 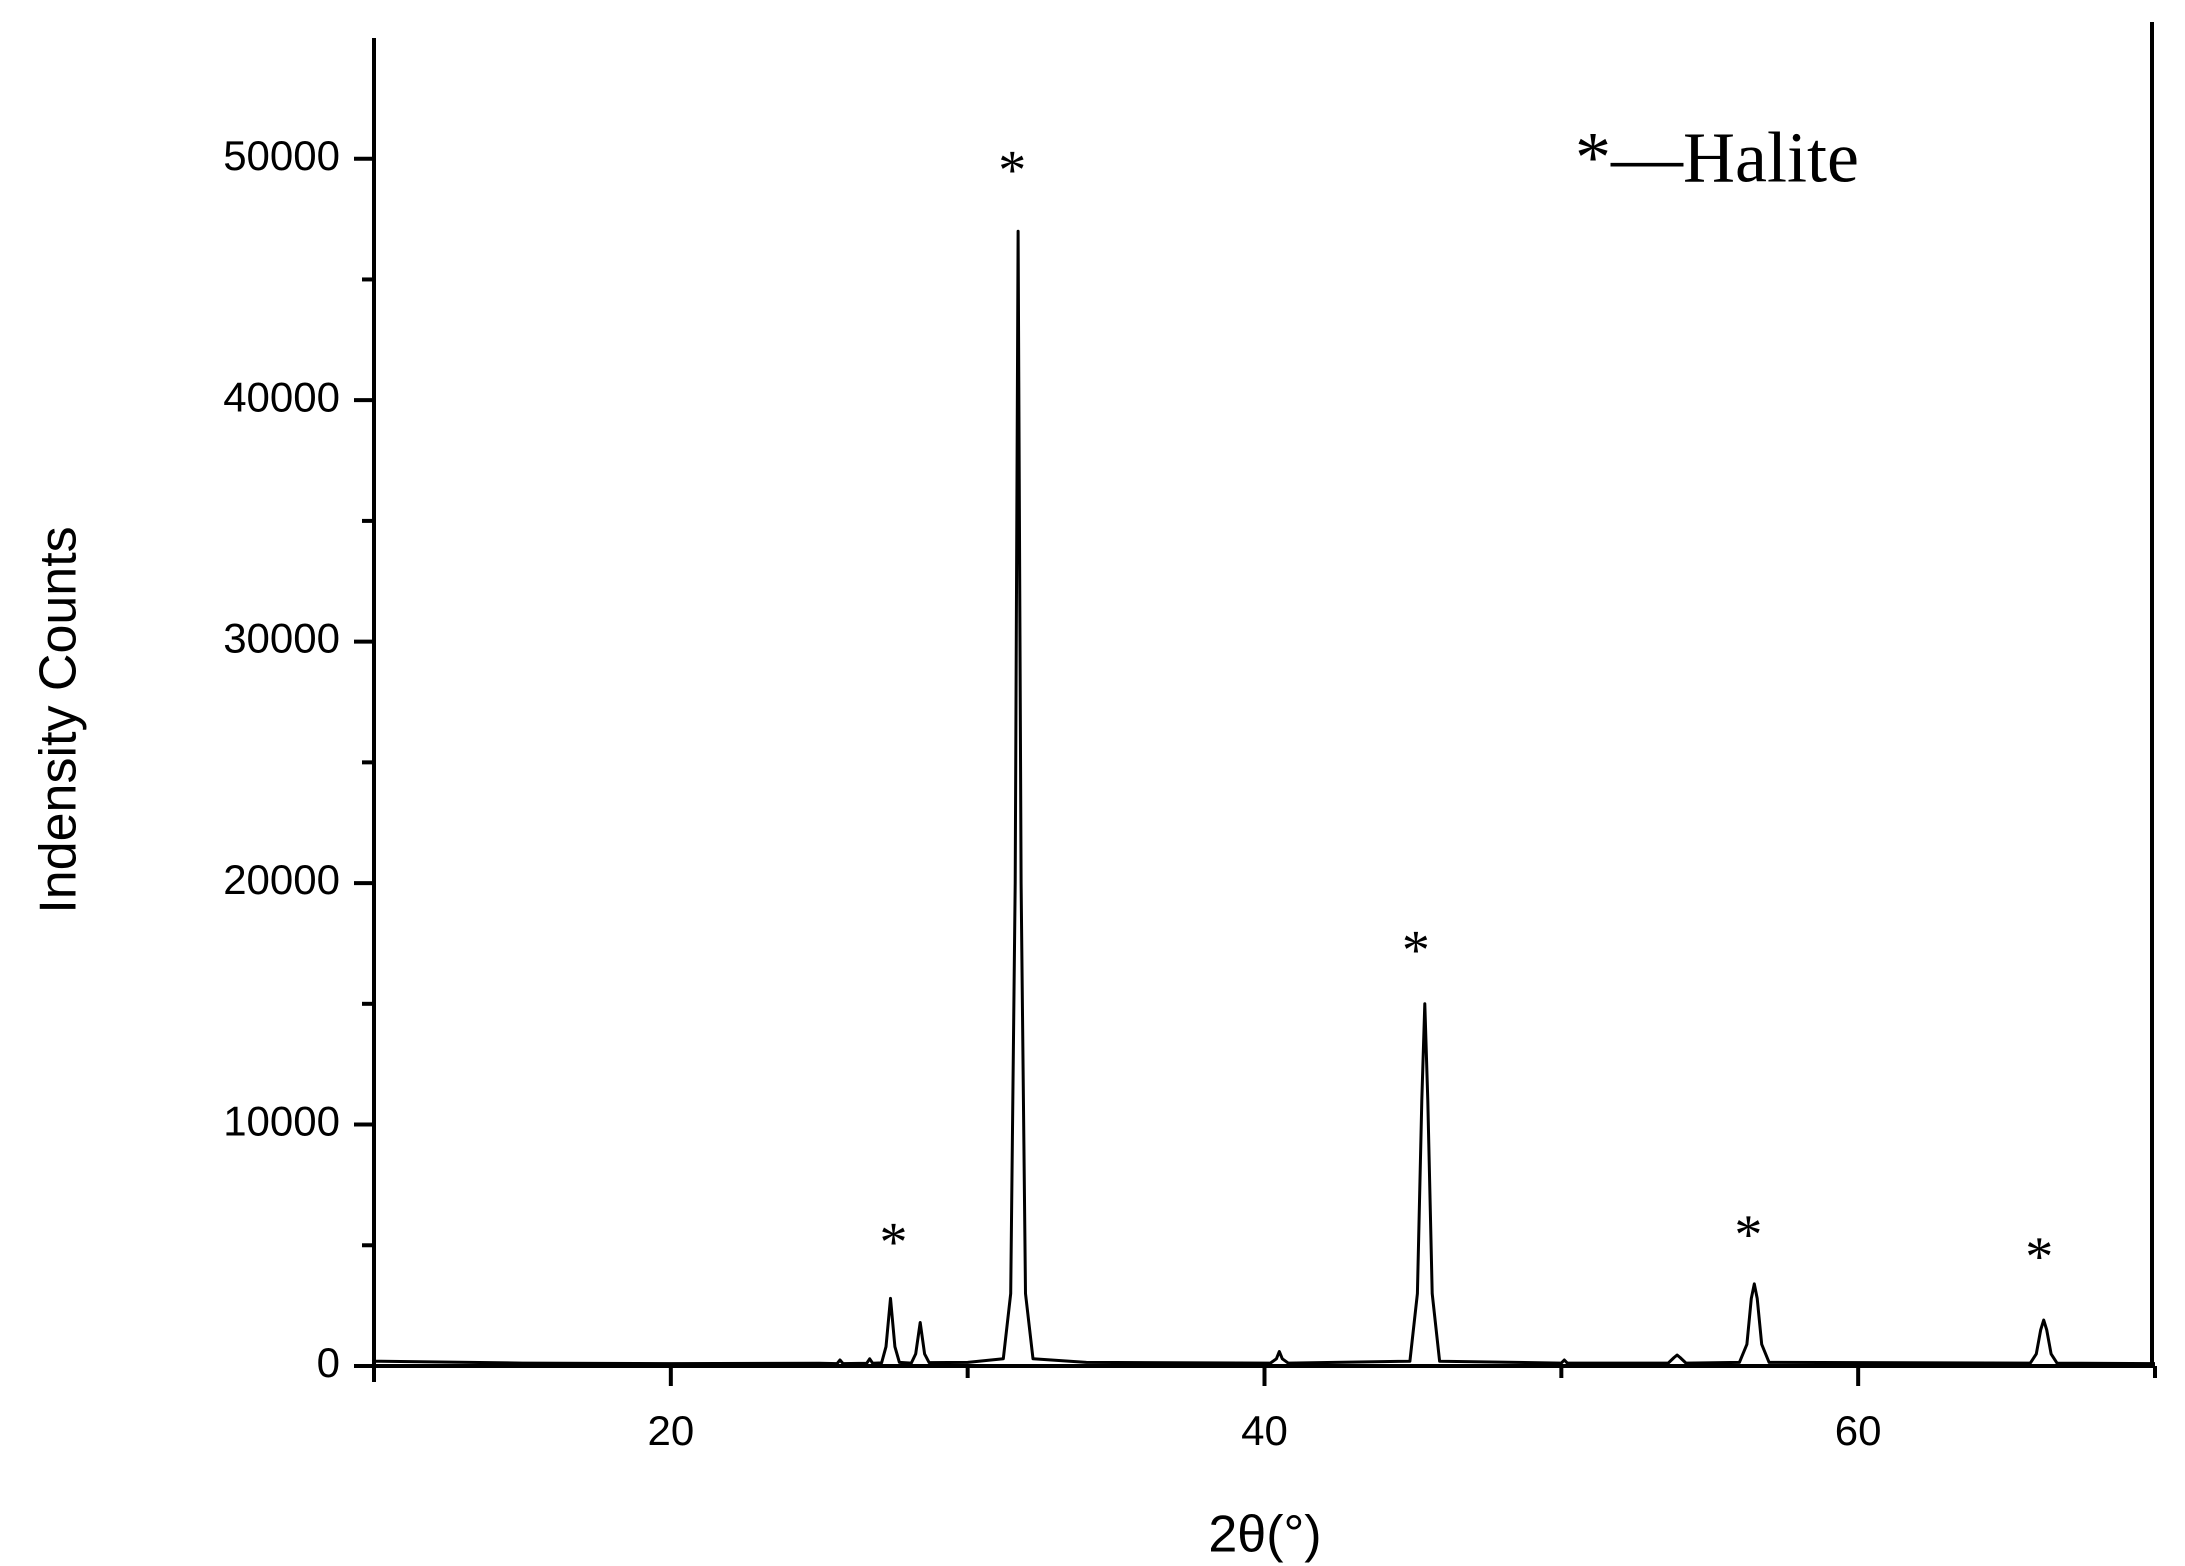 What do you see at coordinates (281, 155) in the screenshot?
I see `y-tick-label: 50000` at bounding box center [281, 155].